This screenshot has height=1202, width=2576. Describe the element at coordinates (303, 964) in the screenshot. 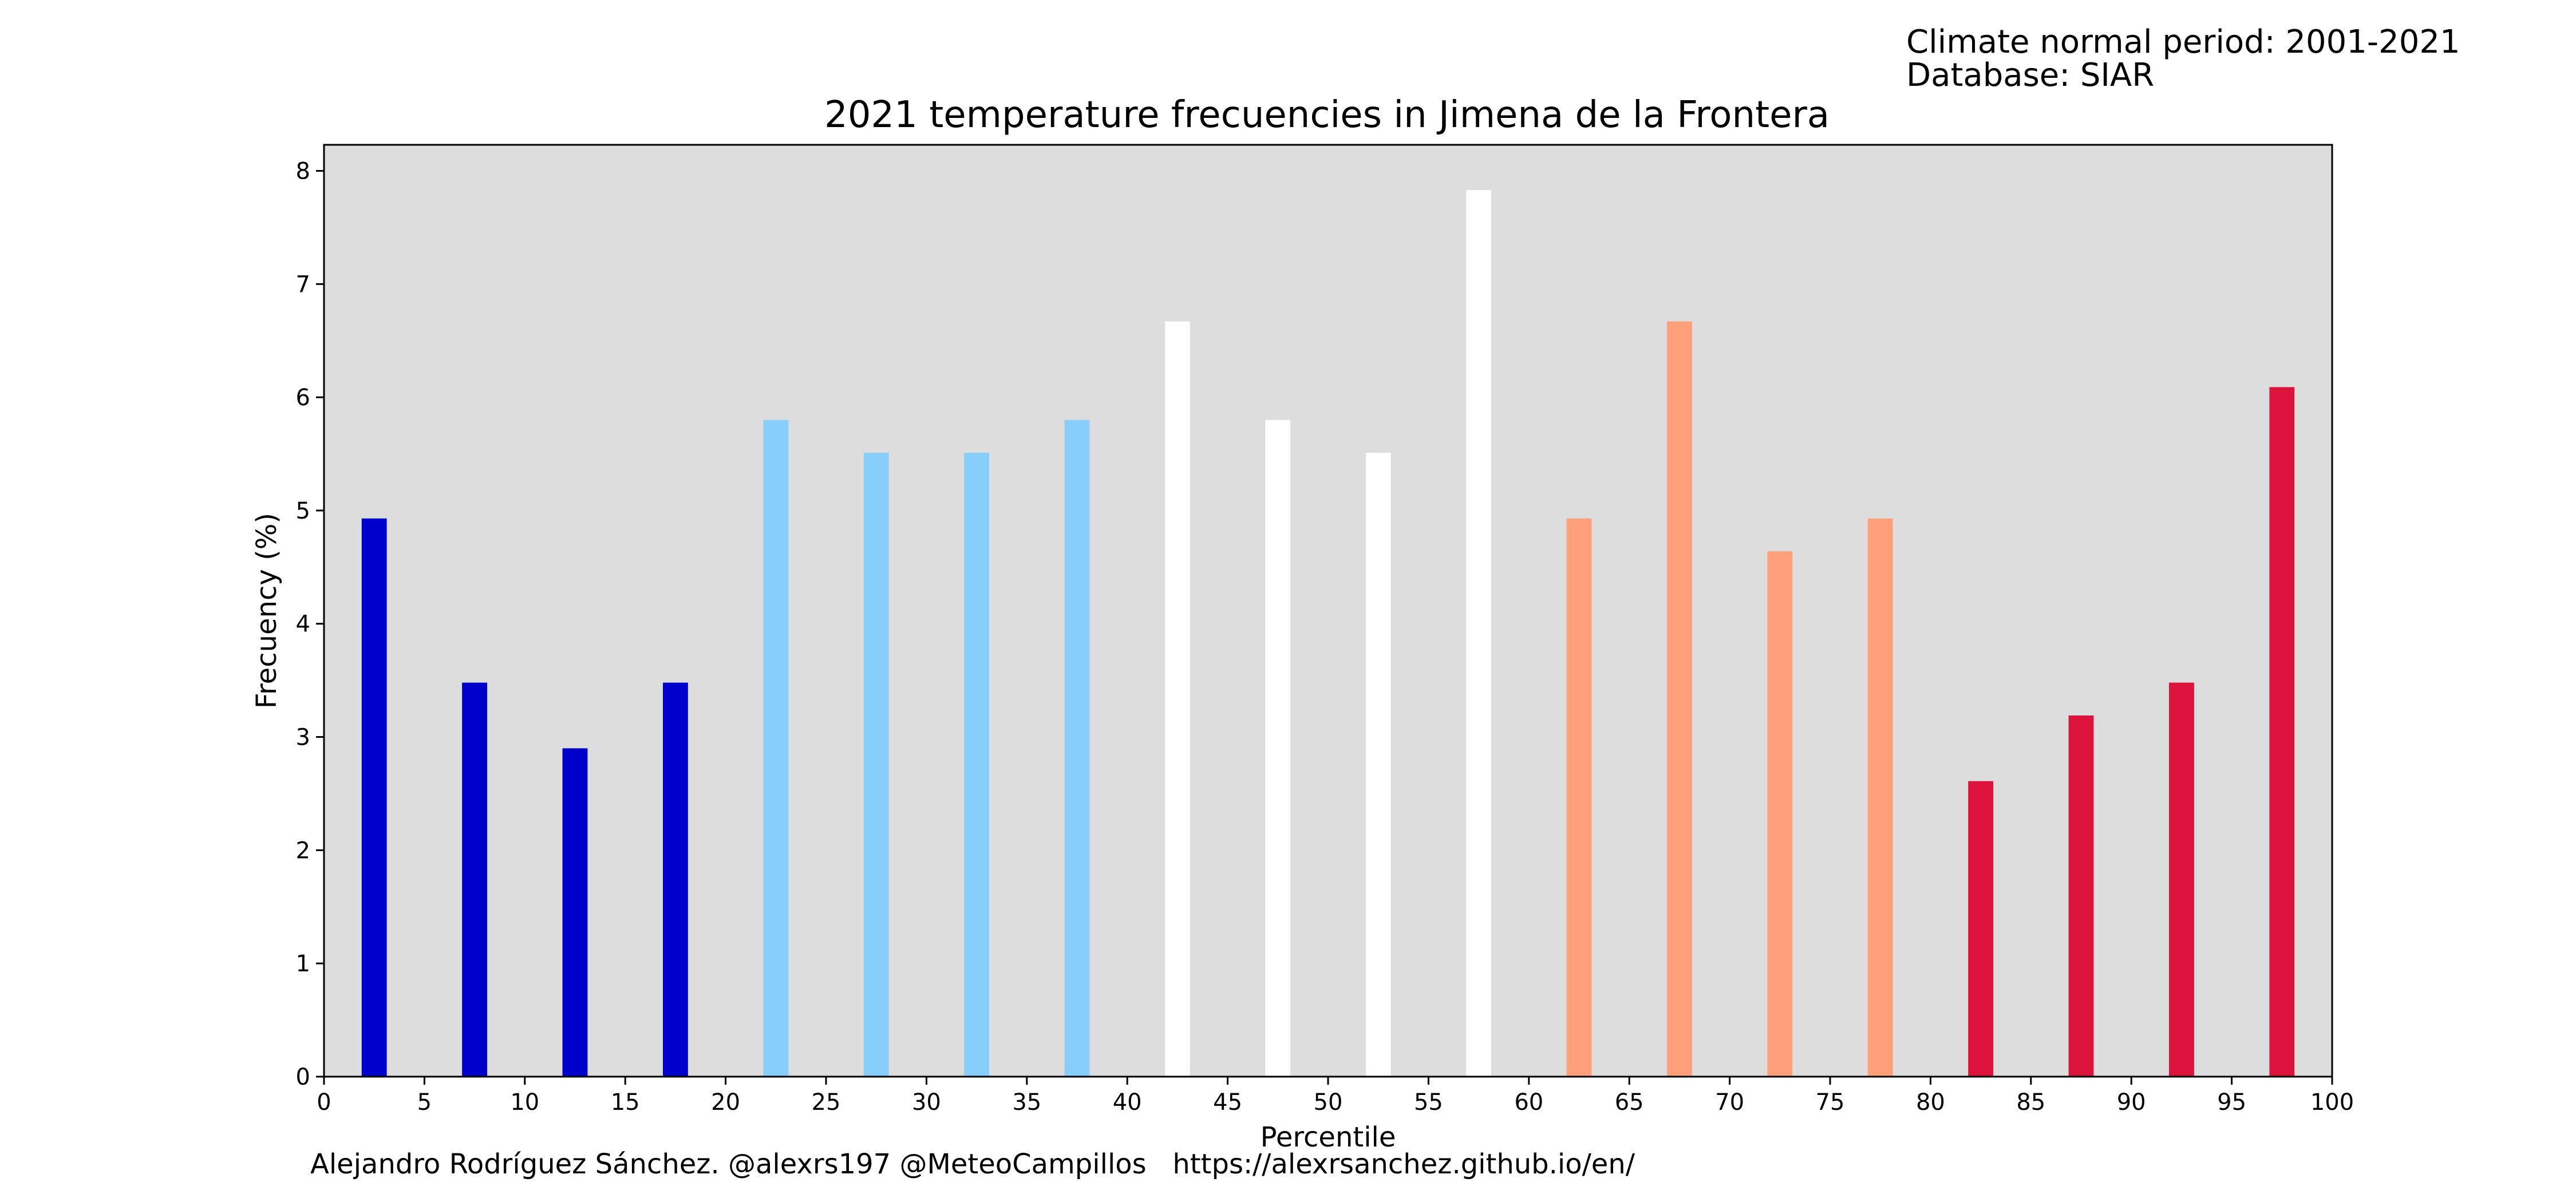

I see `y-tick-label: 1` at that location.